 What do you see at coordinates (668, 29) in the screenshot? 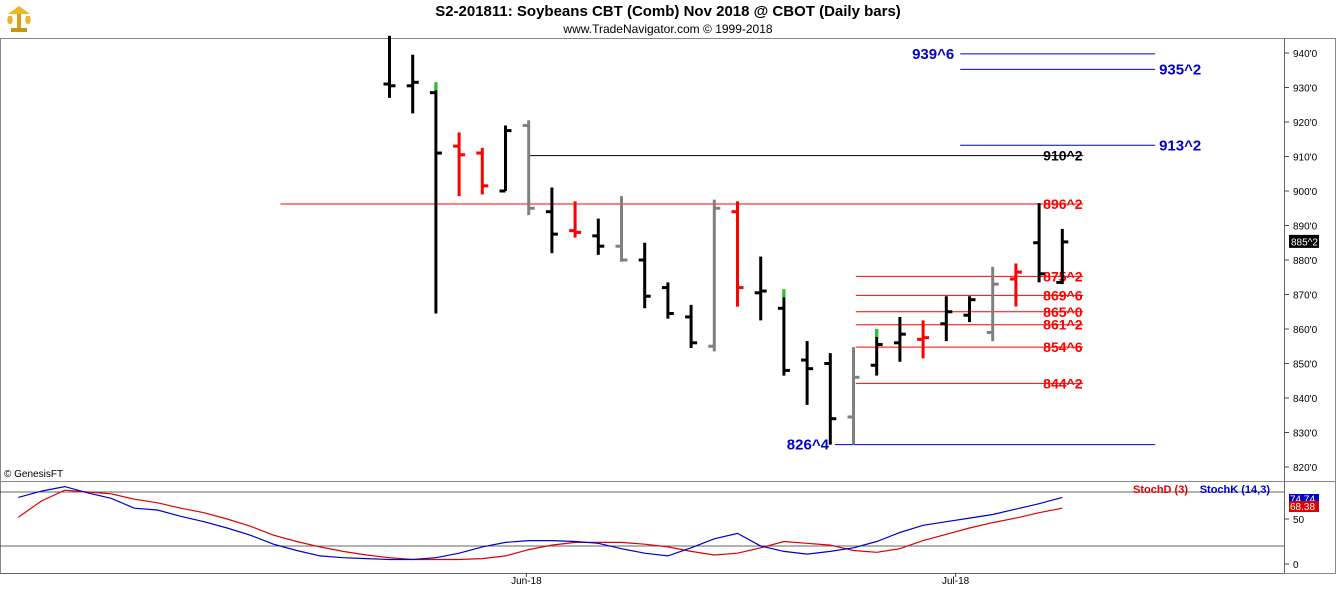
I see `chart-subtitle: www.TradeNavigator.com © 1999-2018` at bounding box center [668, 29].